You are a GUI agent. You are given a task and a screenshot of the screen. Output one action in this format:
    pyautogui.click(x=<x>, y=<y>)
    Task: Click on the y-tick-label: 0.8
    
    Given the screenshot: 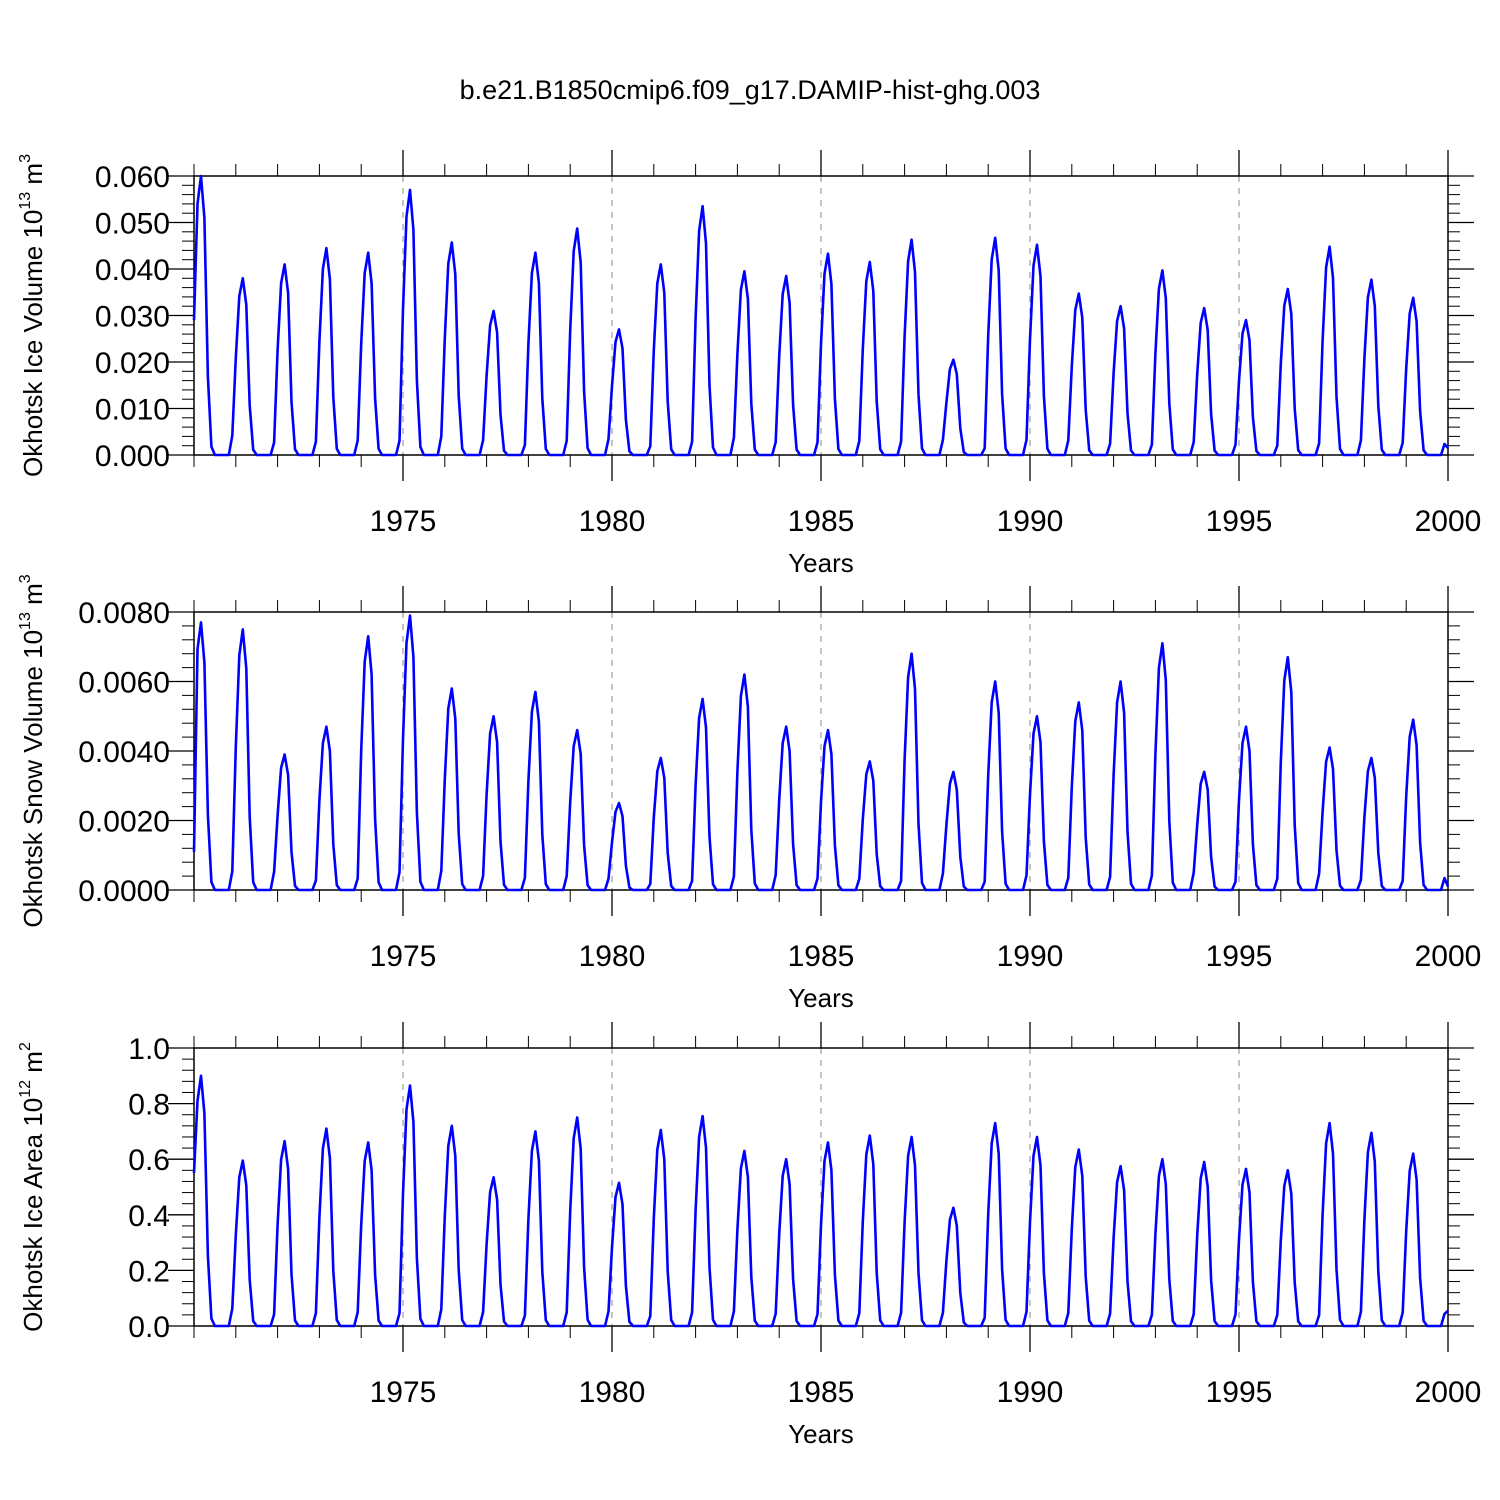 What is the action you would take?
    pyautogui.click(x=149, y=1105)
    